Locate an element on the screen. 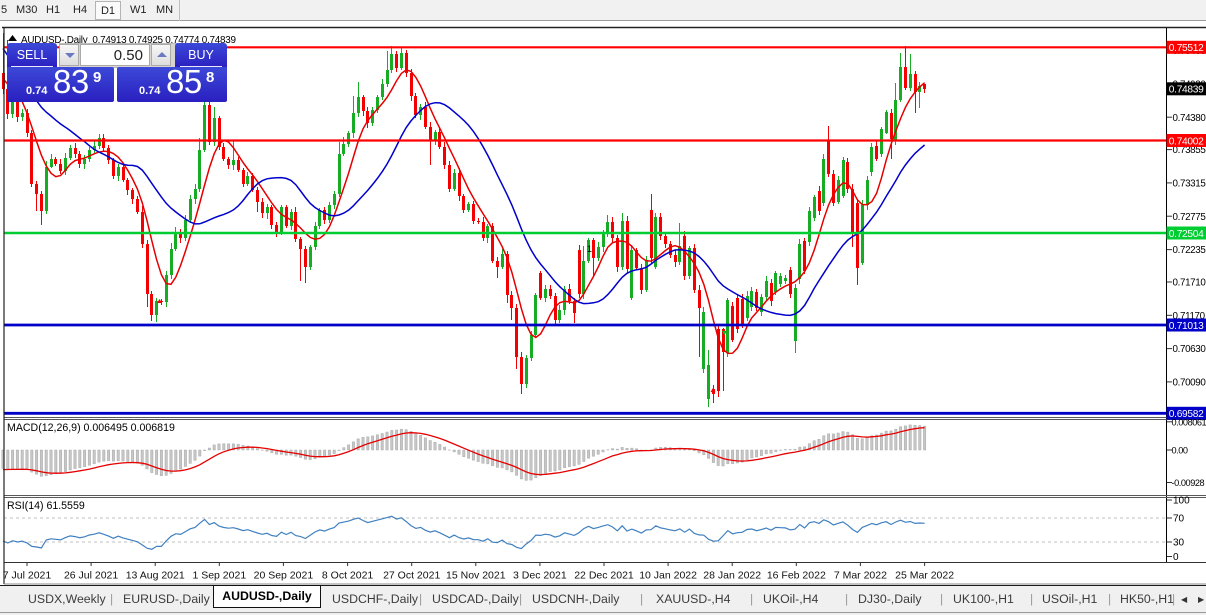  svg-text: 0.72235 is located at coordinates (1189, 250).